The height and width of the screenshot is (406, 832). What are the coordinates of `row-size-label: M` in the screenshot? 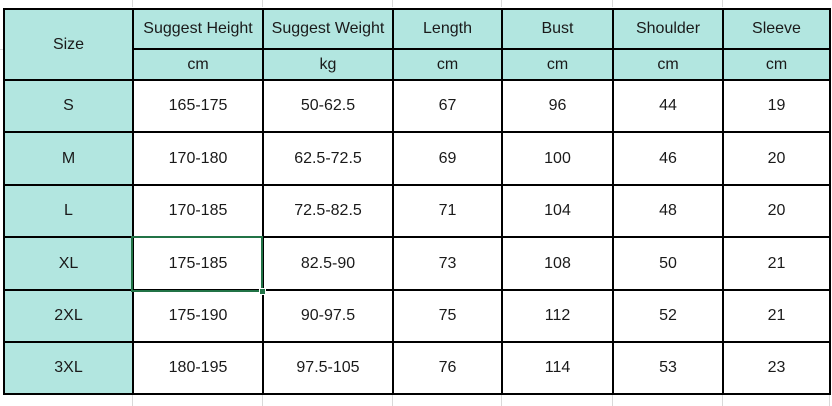 It's located at (68, 158).